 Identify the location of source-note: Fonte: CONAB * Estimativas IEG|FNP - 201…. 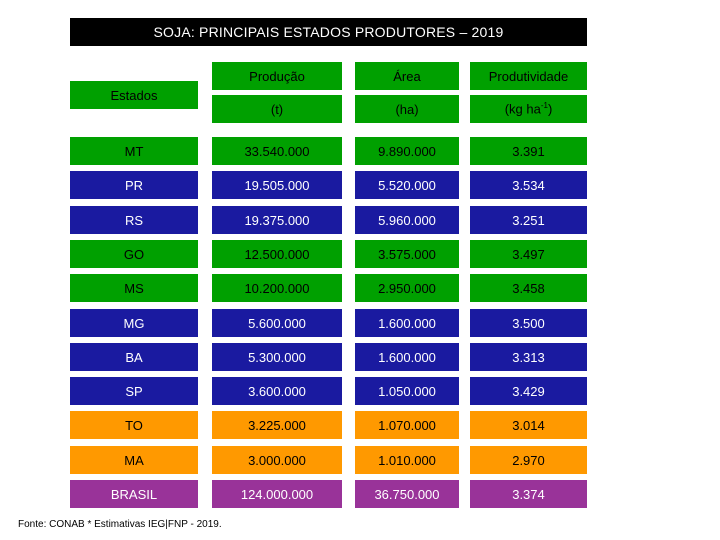
(120, 524).